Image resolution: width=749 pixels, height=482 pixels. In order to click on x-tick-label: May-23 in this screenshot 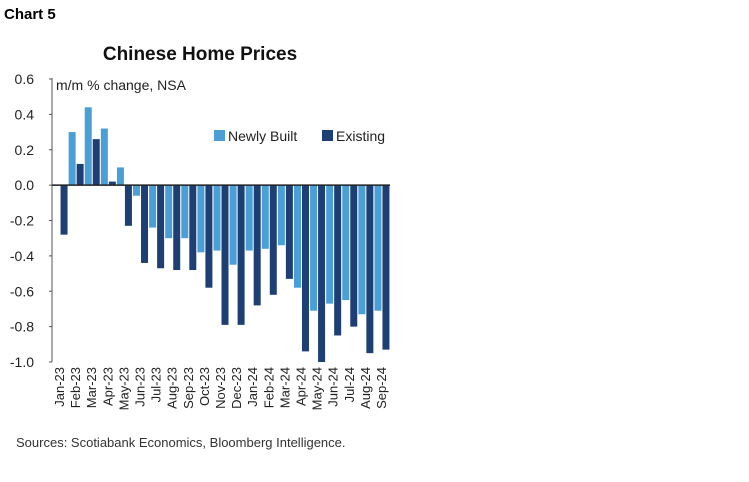, I will do `click(123, 388)`.